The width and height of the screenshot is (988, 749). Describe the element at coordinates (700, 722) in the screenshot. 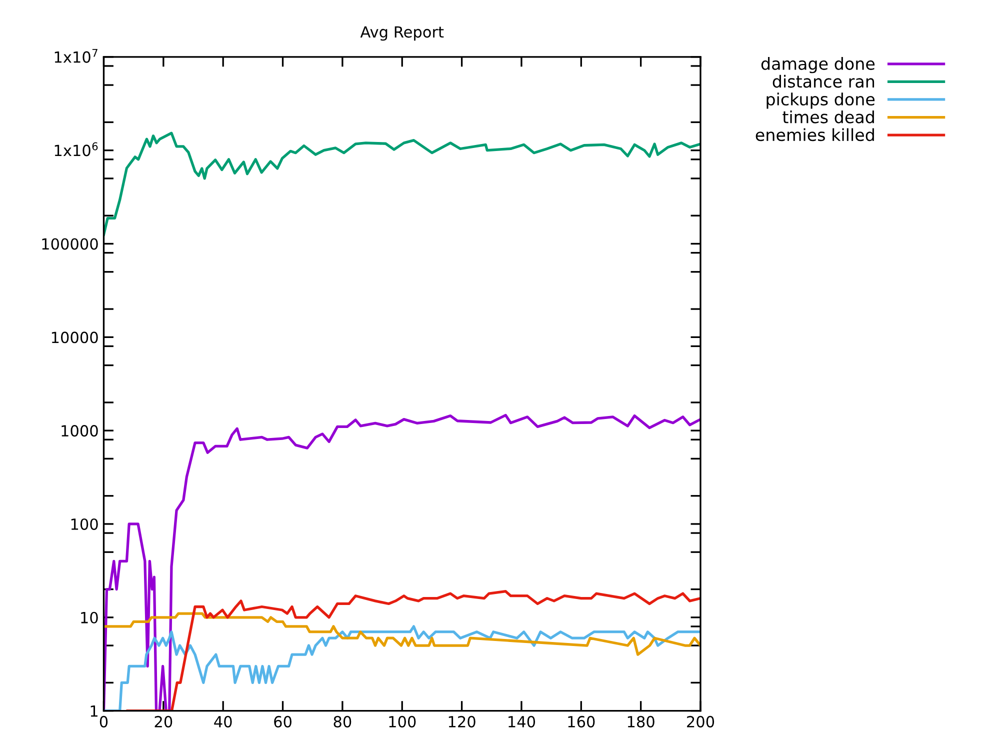

I see `x-tick-label: 200` at that location.